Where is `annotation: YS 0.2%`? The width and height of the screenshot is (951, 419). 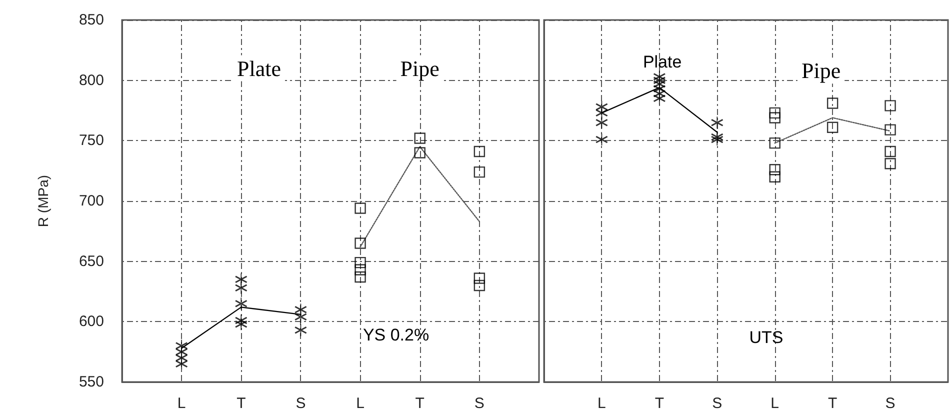
annotation: YS 0.2% is located at coordinates (396, 334).